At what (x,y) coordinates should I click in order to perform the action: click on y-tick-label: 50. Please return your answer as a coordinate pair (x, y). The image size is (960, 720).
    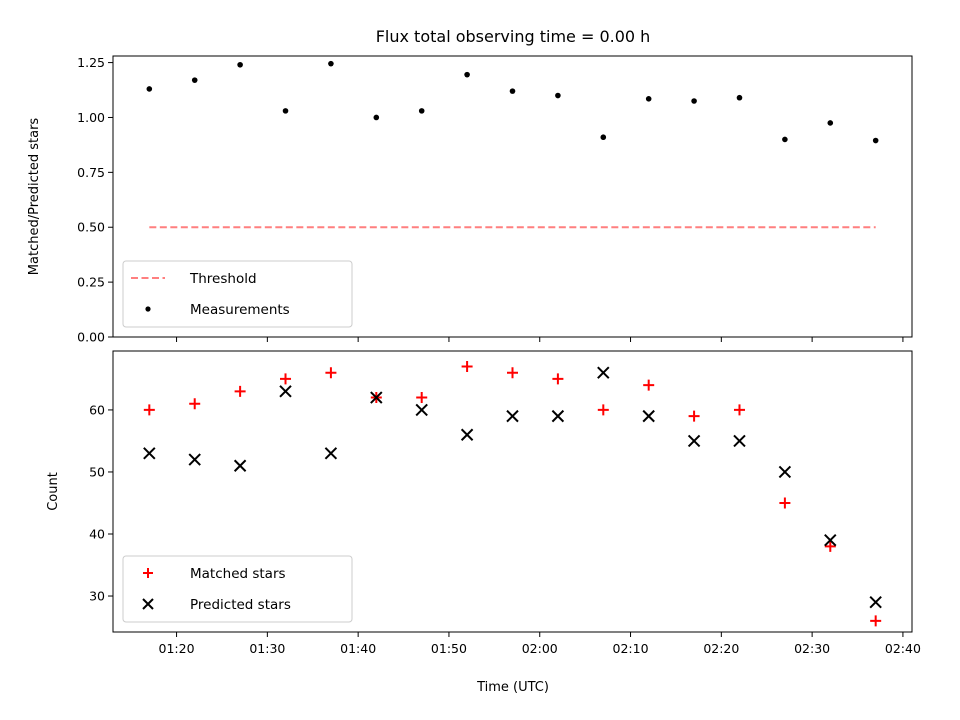
    Looking at the image, I should click on (97, 471).